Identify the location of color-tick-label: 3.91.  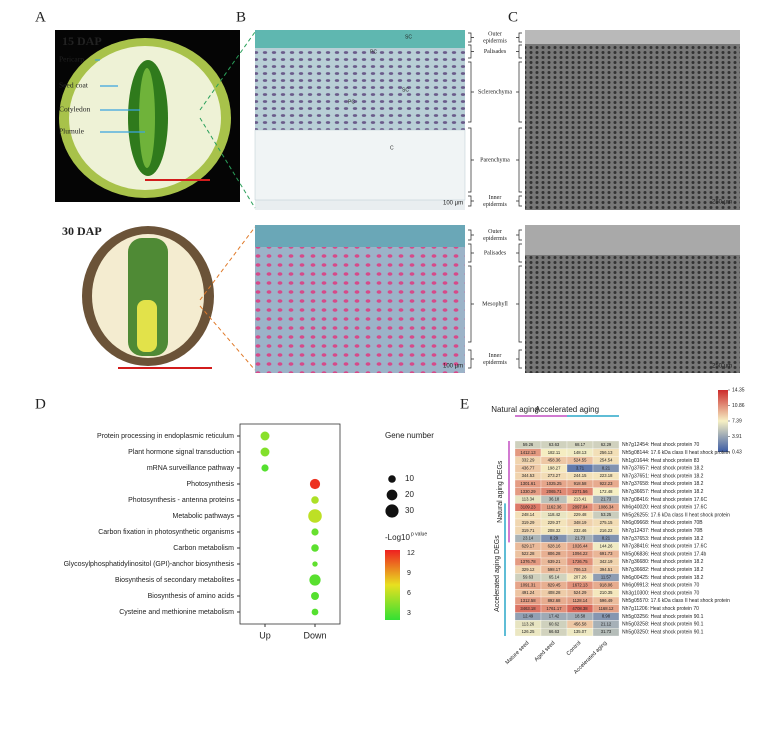
(737, 437).